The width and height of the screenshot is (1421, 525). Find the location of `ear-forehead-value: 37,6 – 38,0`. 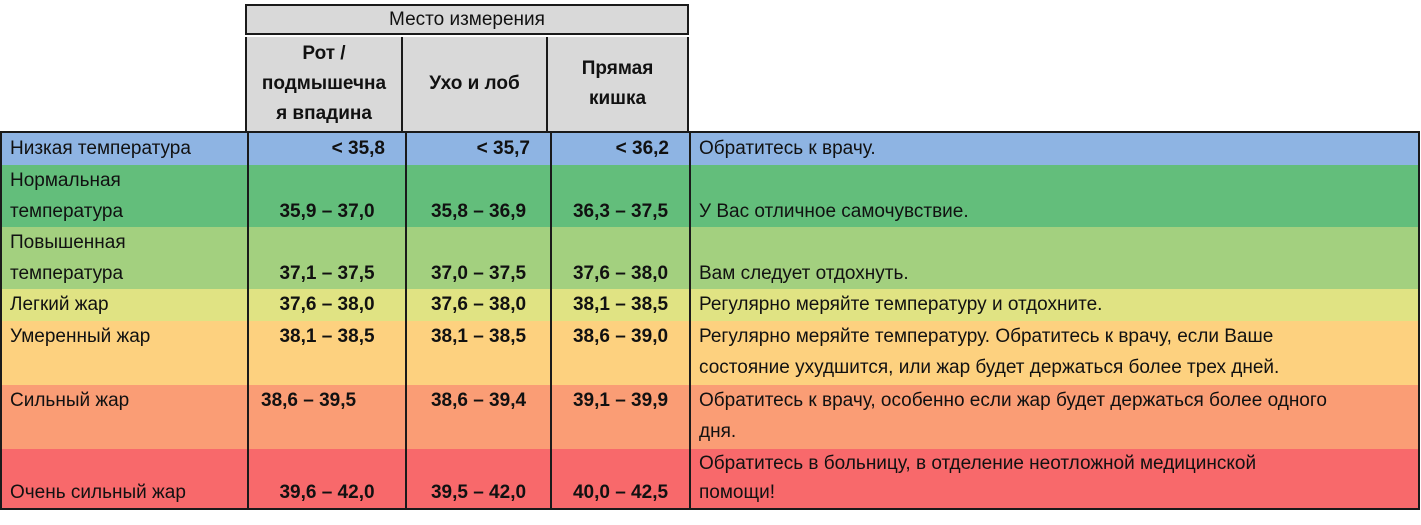

ear-forehead-value: 37,6 – 38,0 is located at coordinates (477, 305).